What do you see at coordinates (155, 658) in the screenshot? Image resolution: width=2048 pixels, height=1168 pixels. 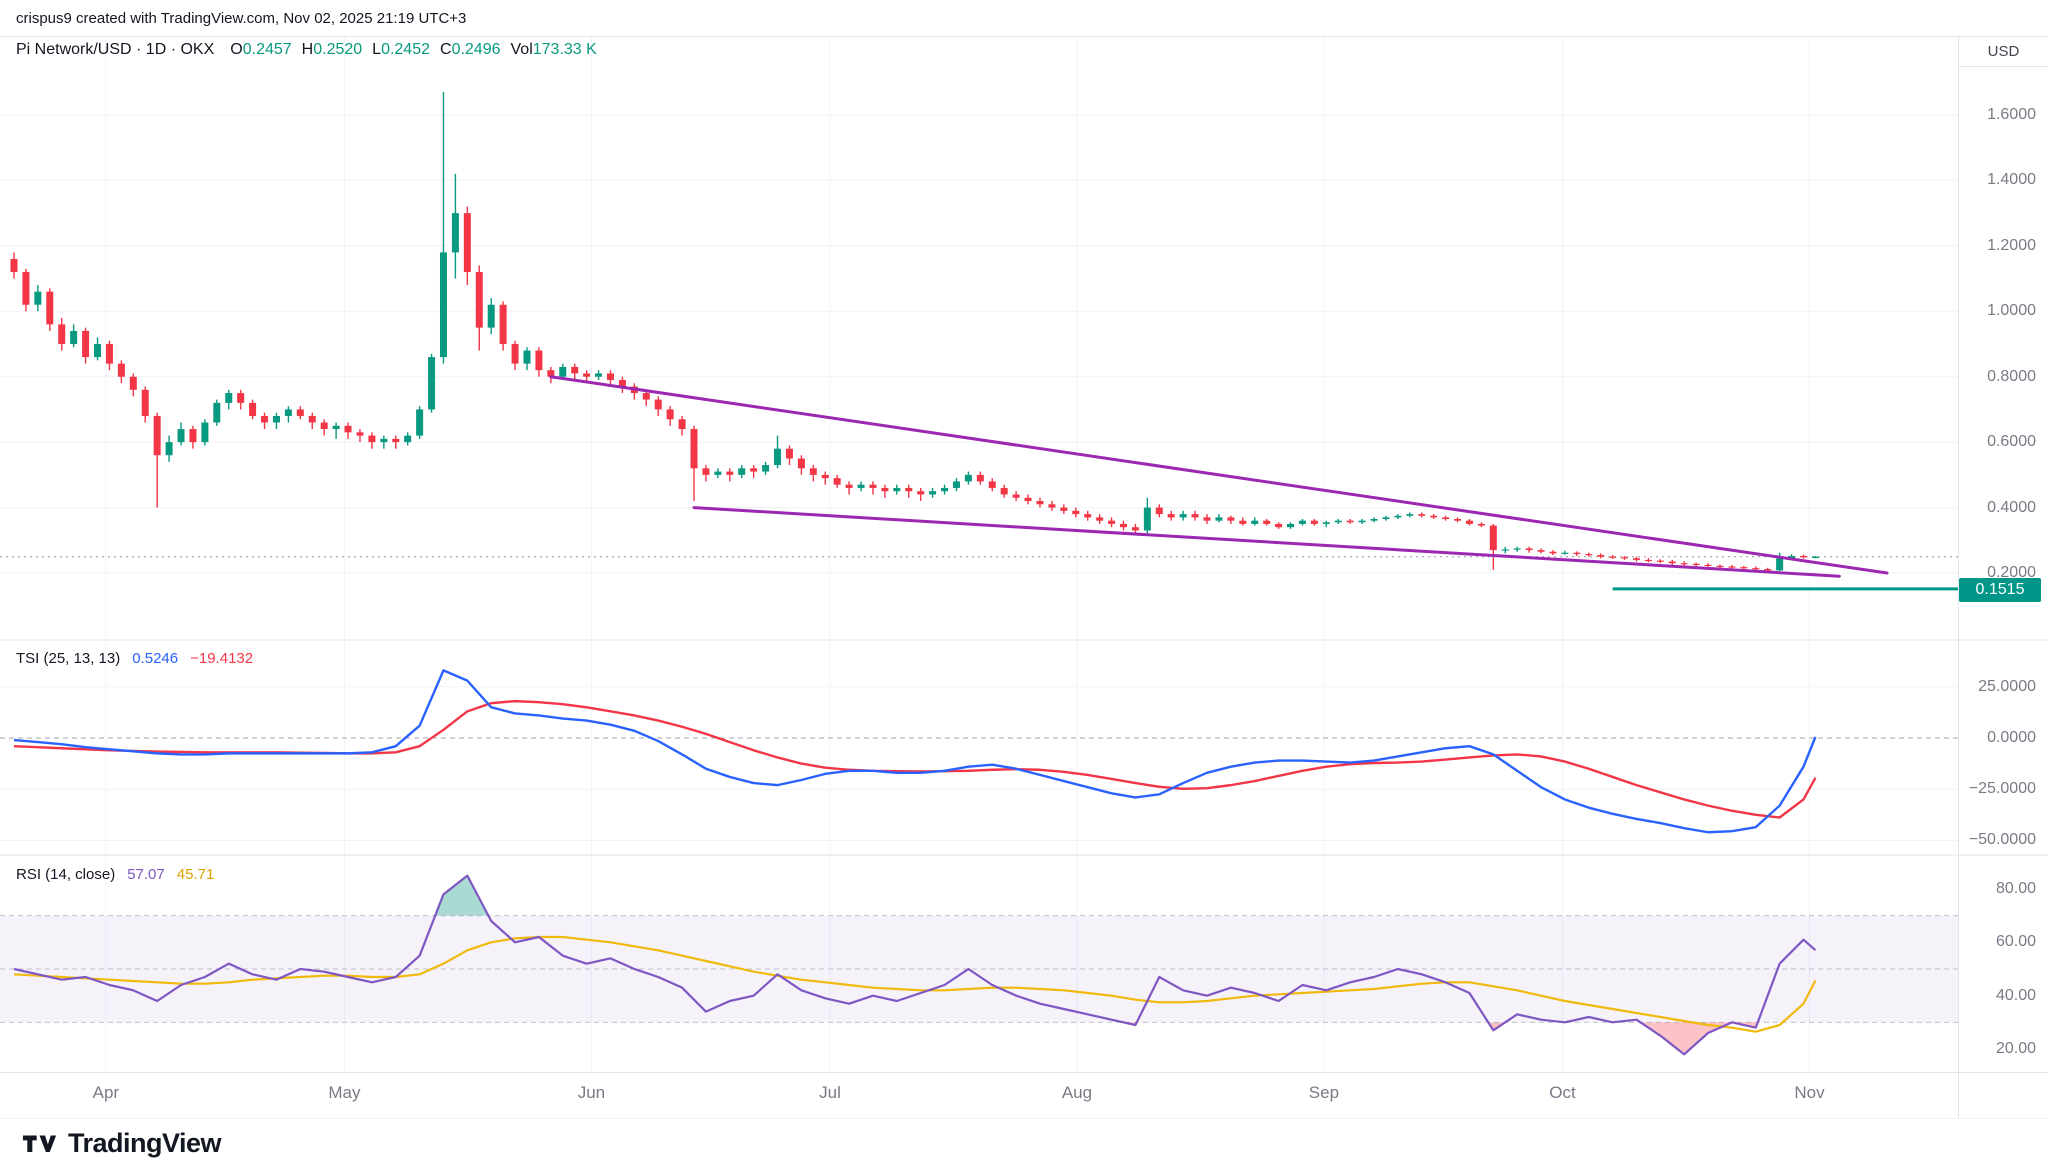 I see `tsi-value: 0.5246` at bounding box center [155, 658].